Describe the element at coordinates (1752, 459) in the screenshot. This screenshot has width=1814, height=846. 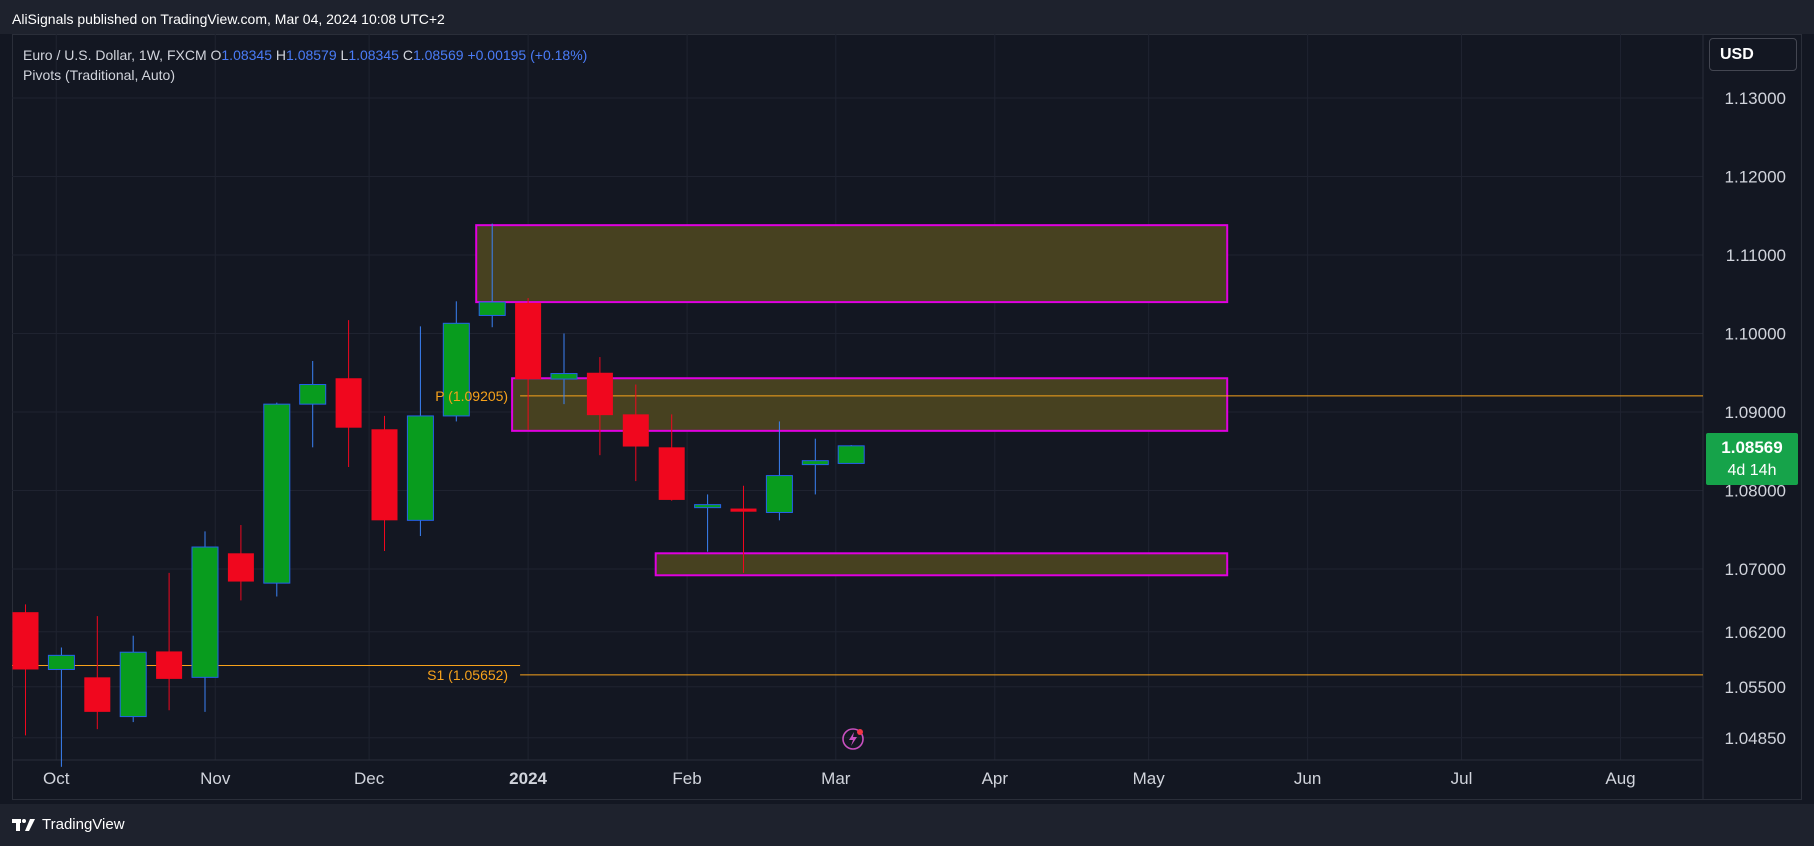
I see `last-price-tag: 1.08569 4d 14h` at that location.